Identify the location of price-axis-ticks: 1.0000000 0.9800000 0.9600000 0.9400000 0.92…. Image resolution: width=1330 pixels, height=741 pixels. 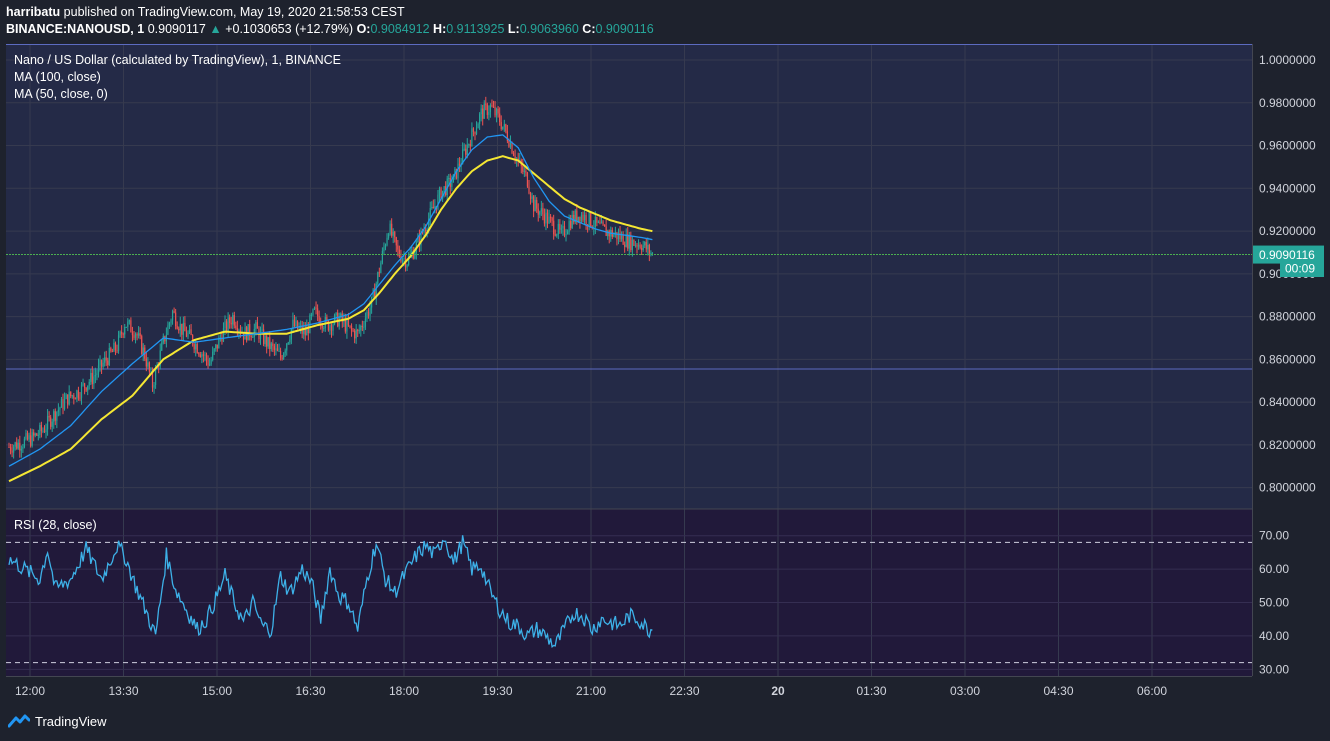
(1287, 274).